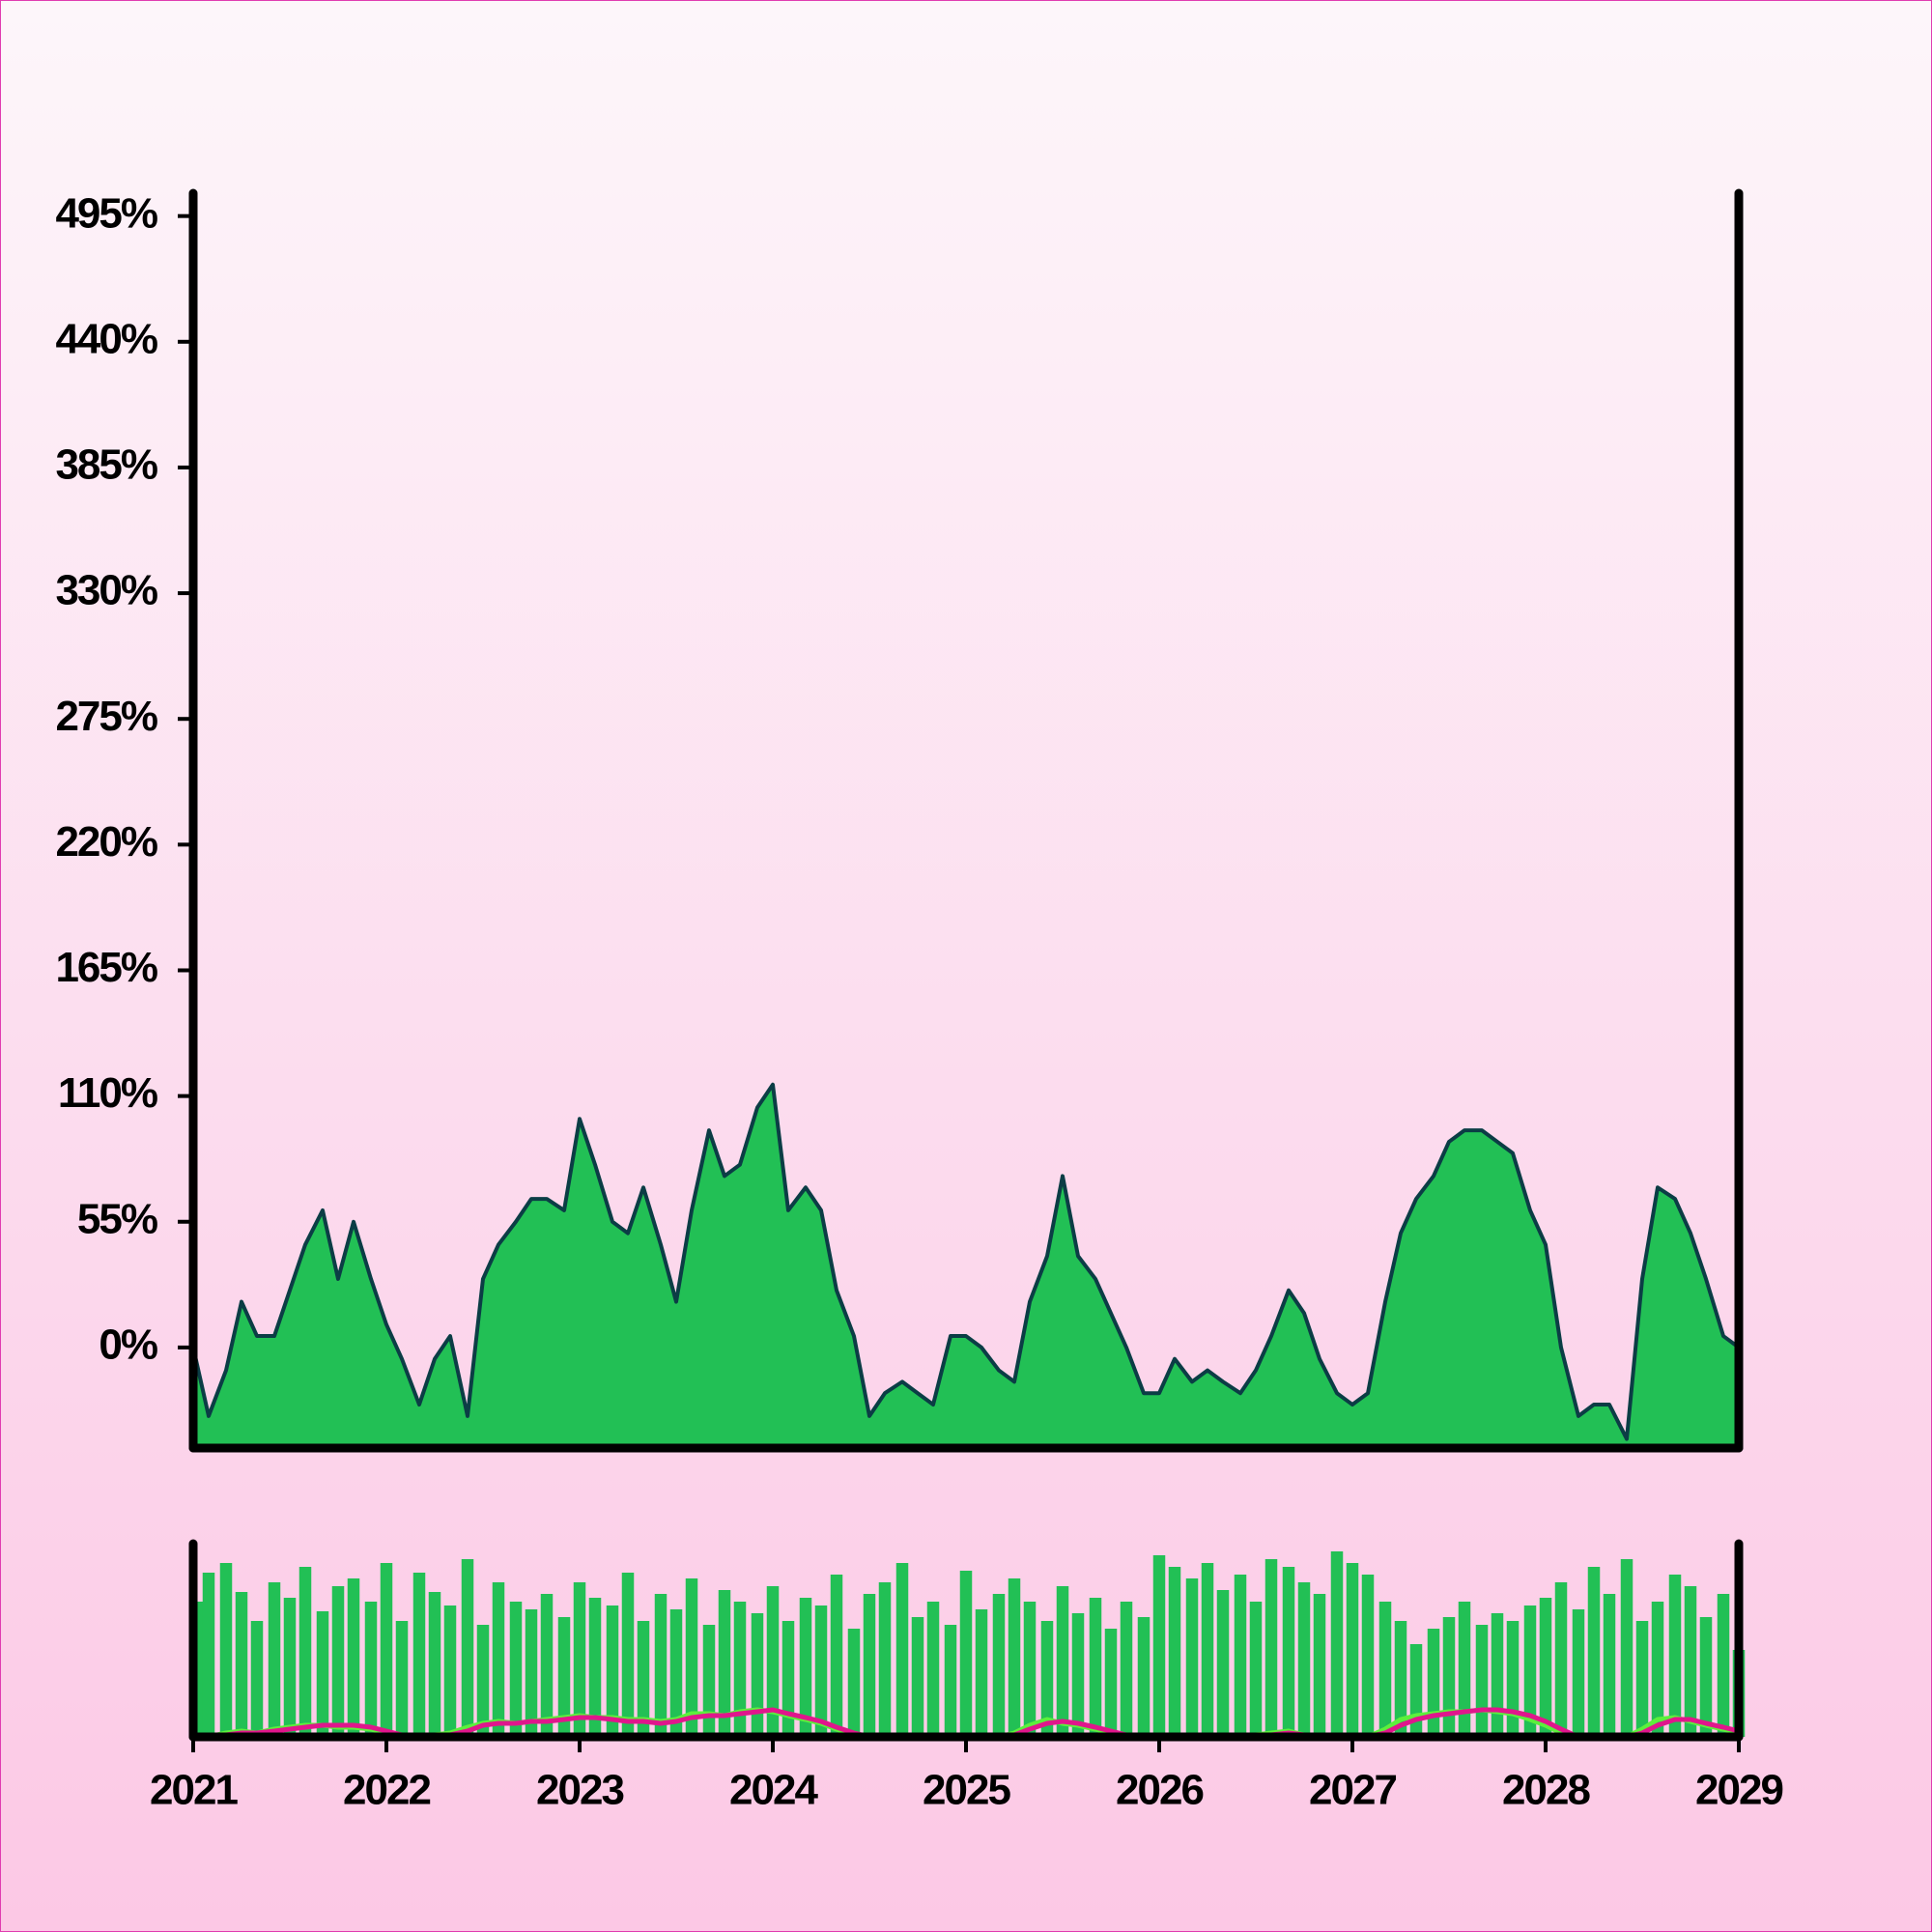 The height and width of the screenshot is (1932, 1932). I want to click on x-tick-label: 2029, so click(1738, 1790).